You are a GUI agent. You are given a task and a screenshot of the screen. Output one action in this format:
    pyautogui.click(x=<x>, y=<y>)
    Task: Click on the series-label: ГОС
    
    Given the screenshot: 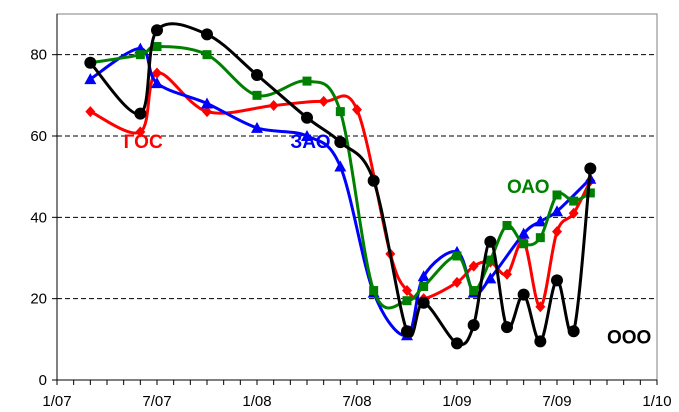 What is the action you would take?
    pyautogui.click(x=143, y=142)
    